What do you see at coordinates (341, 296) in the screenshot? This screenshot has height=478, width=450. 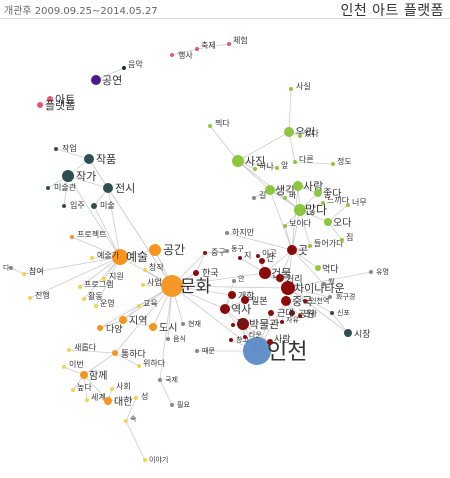 I see `graph-node: 화구경` at bounding box center [341, 296].